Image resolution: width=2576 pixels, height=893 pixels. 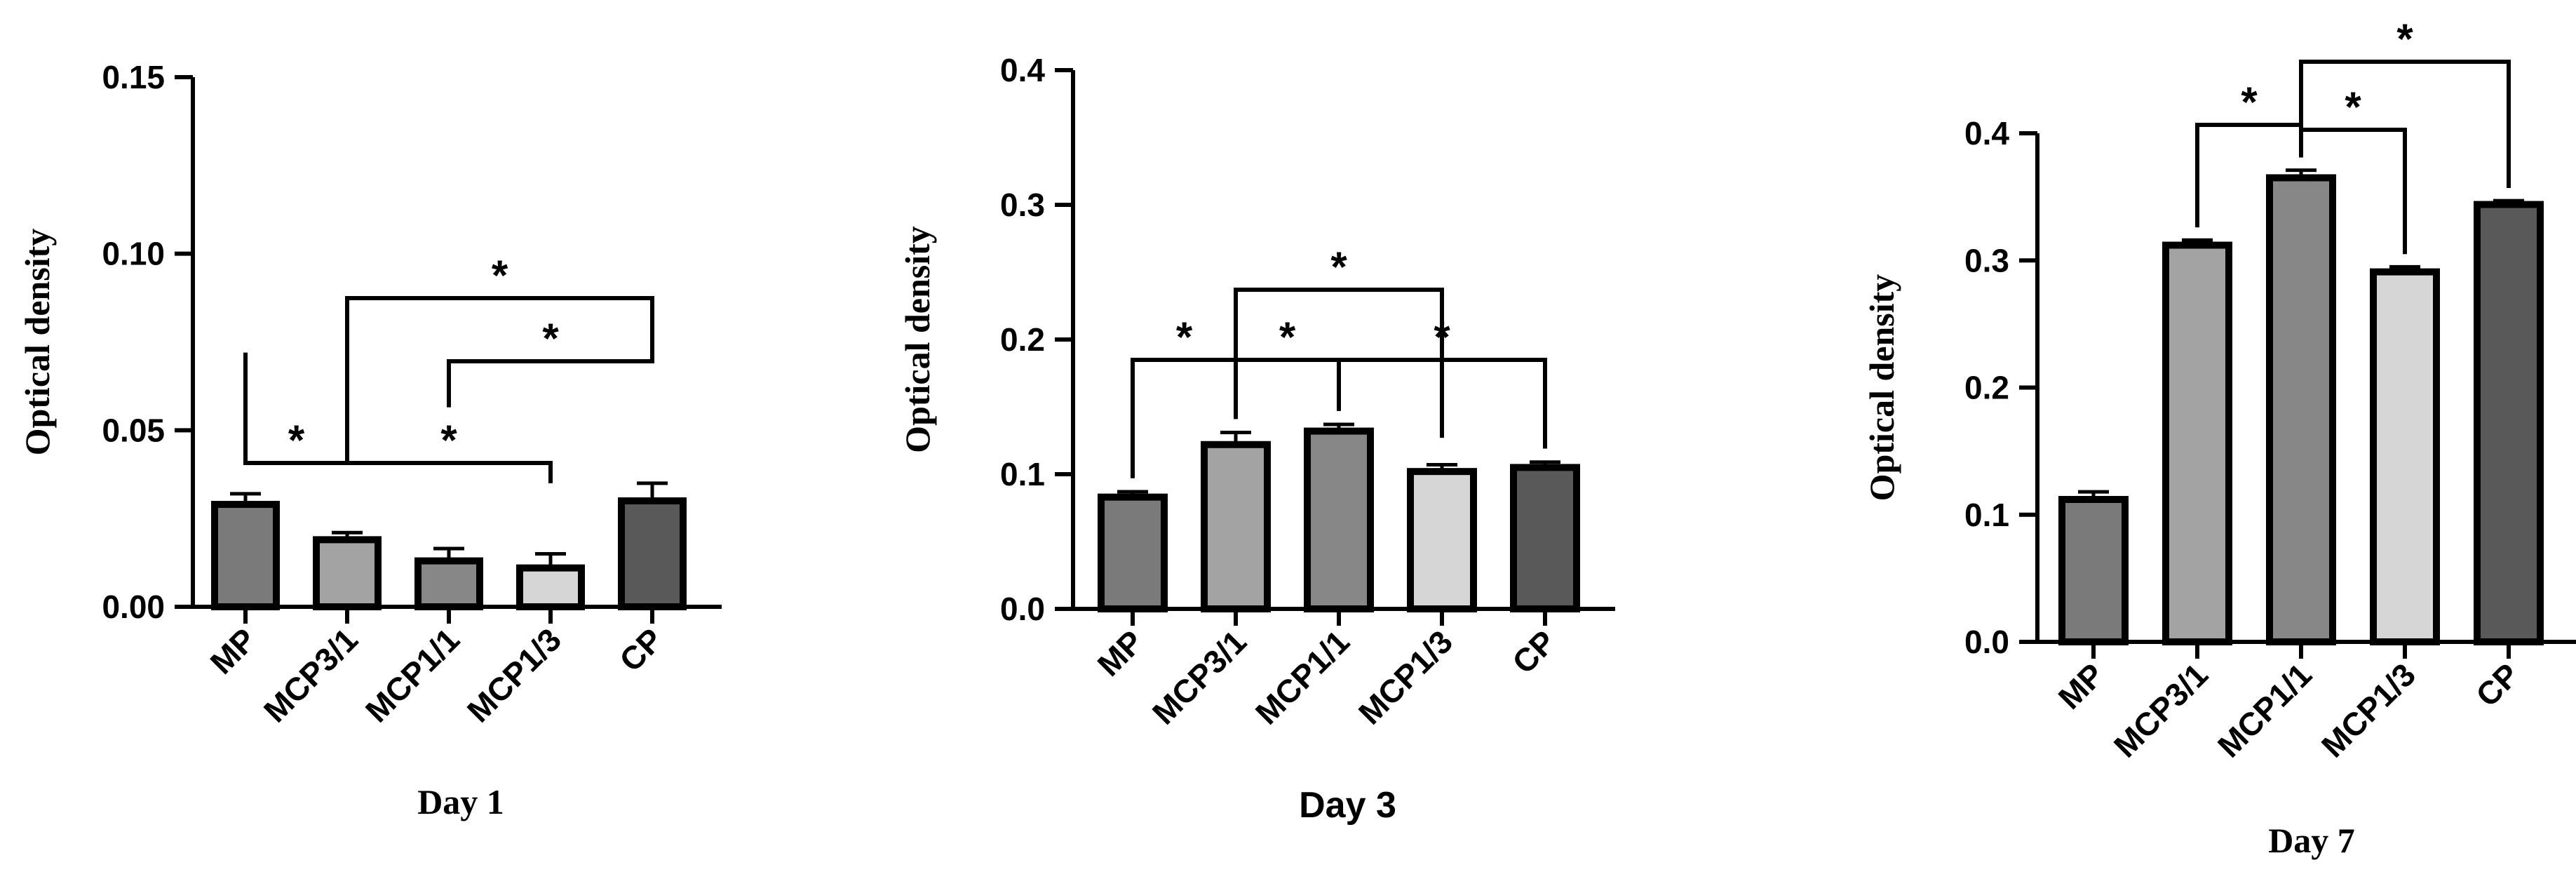 What do you see at coordinates (133, 430) in the screenshot?
I see `y-tick-label: 0.05` at bounding box center [133, 430].